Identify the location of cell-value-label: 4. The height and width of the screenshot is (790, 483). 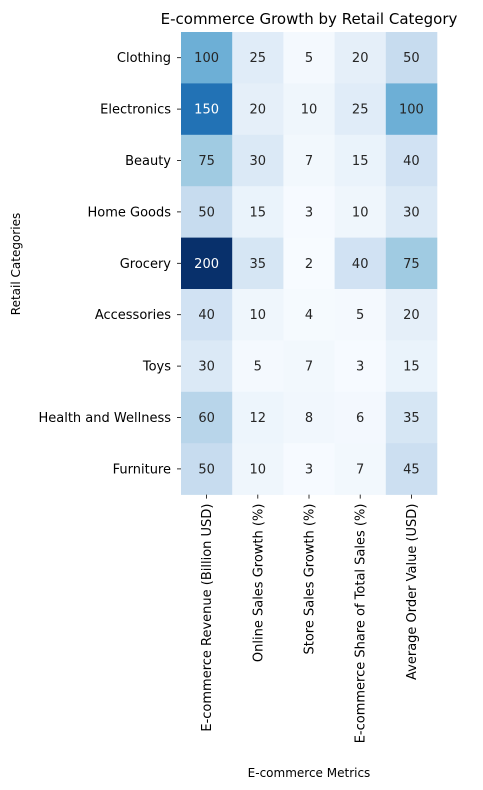
(309, 315).